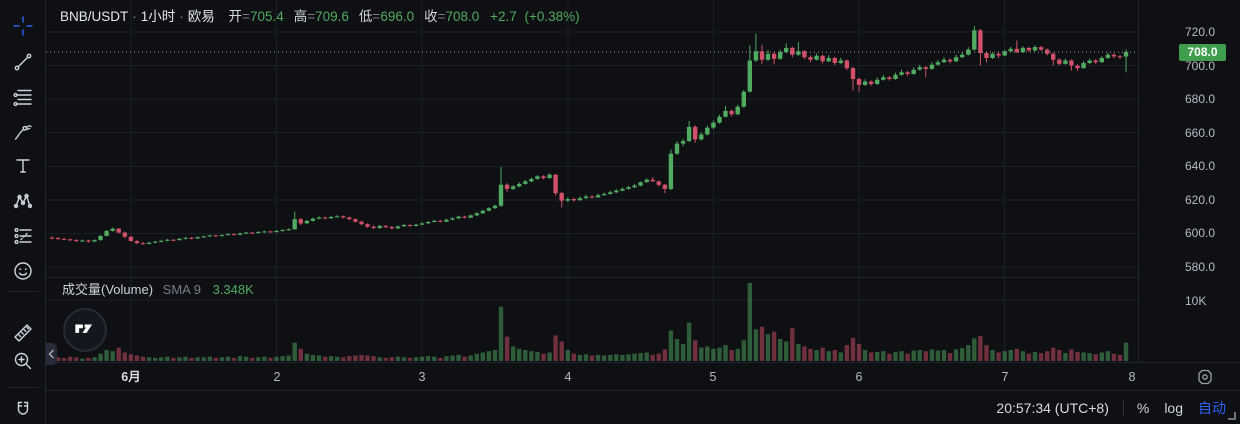 This screenshot has height=424, width=1240. I want to click on time-tick-label: 6, so click(859, 377).